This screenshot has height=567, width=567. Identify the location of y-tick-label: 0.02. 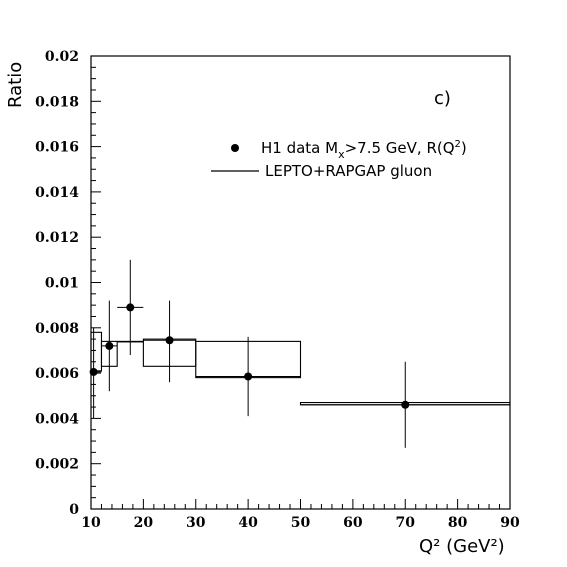
(62, 57).